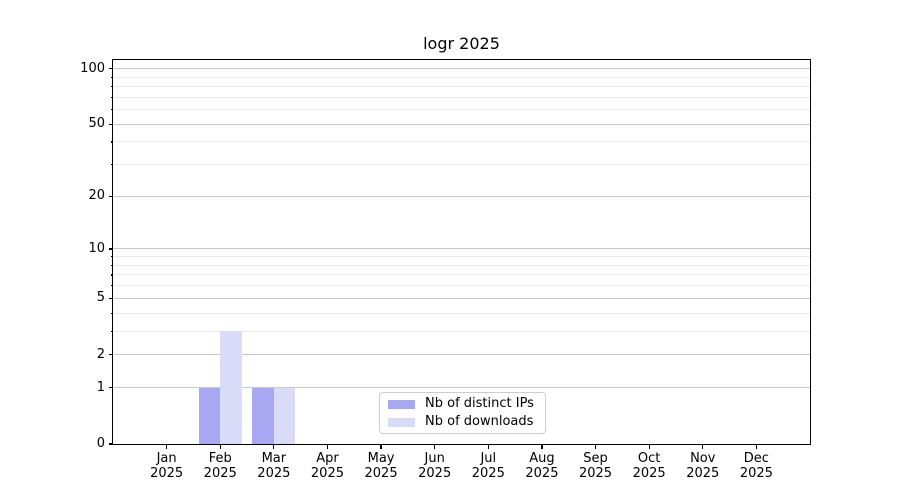 The image size is (900, 500). I want to click on y-tick-label: 1, so click(100, 387).